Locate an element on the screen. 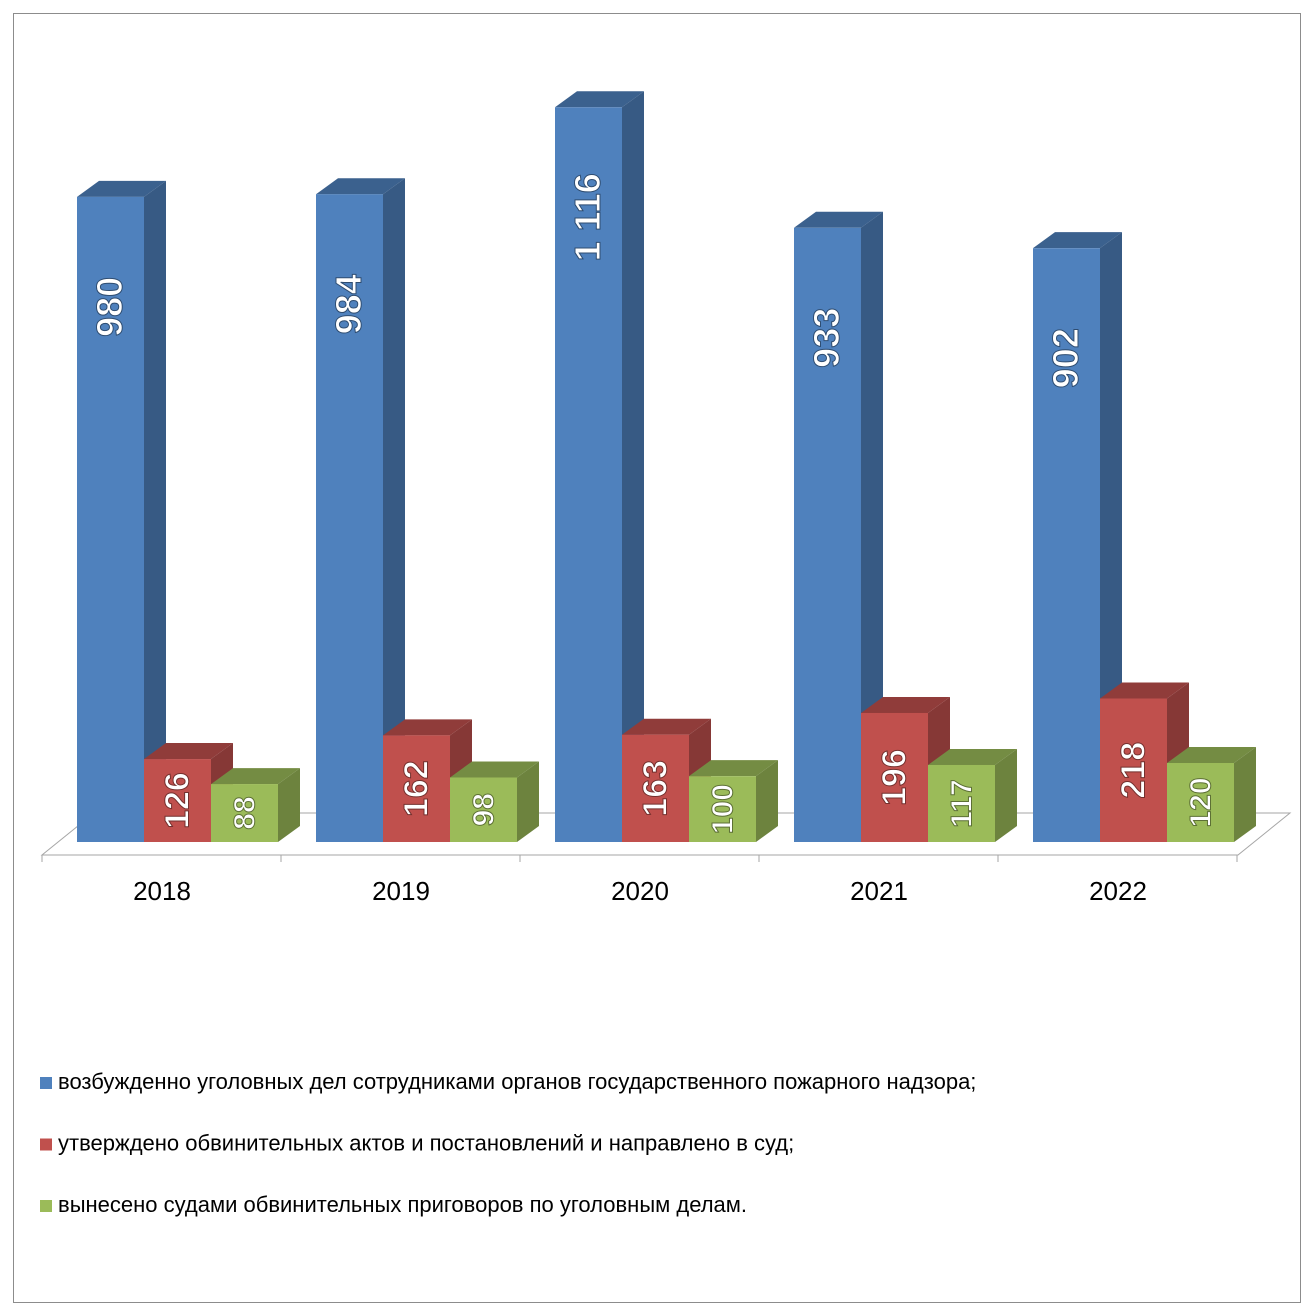  value-label: 126 is located at coordinates (177, 800).